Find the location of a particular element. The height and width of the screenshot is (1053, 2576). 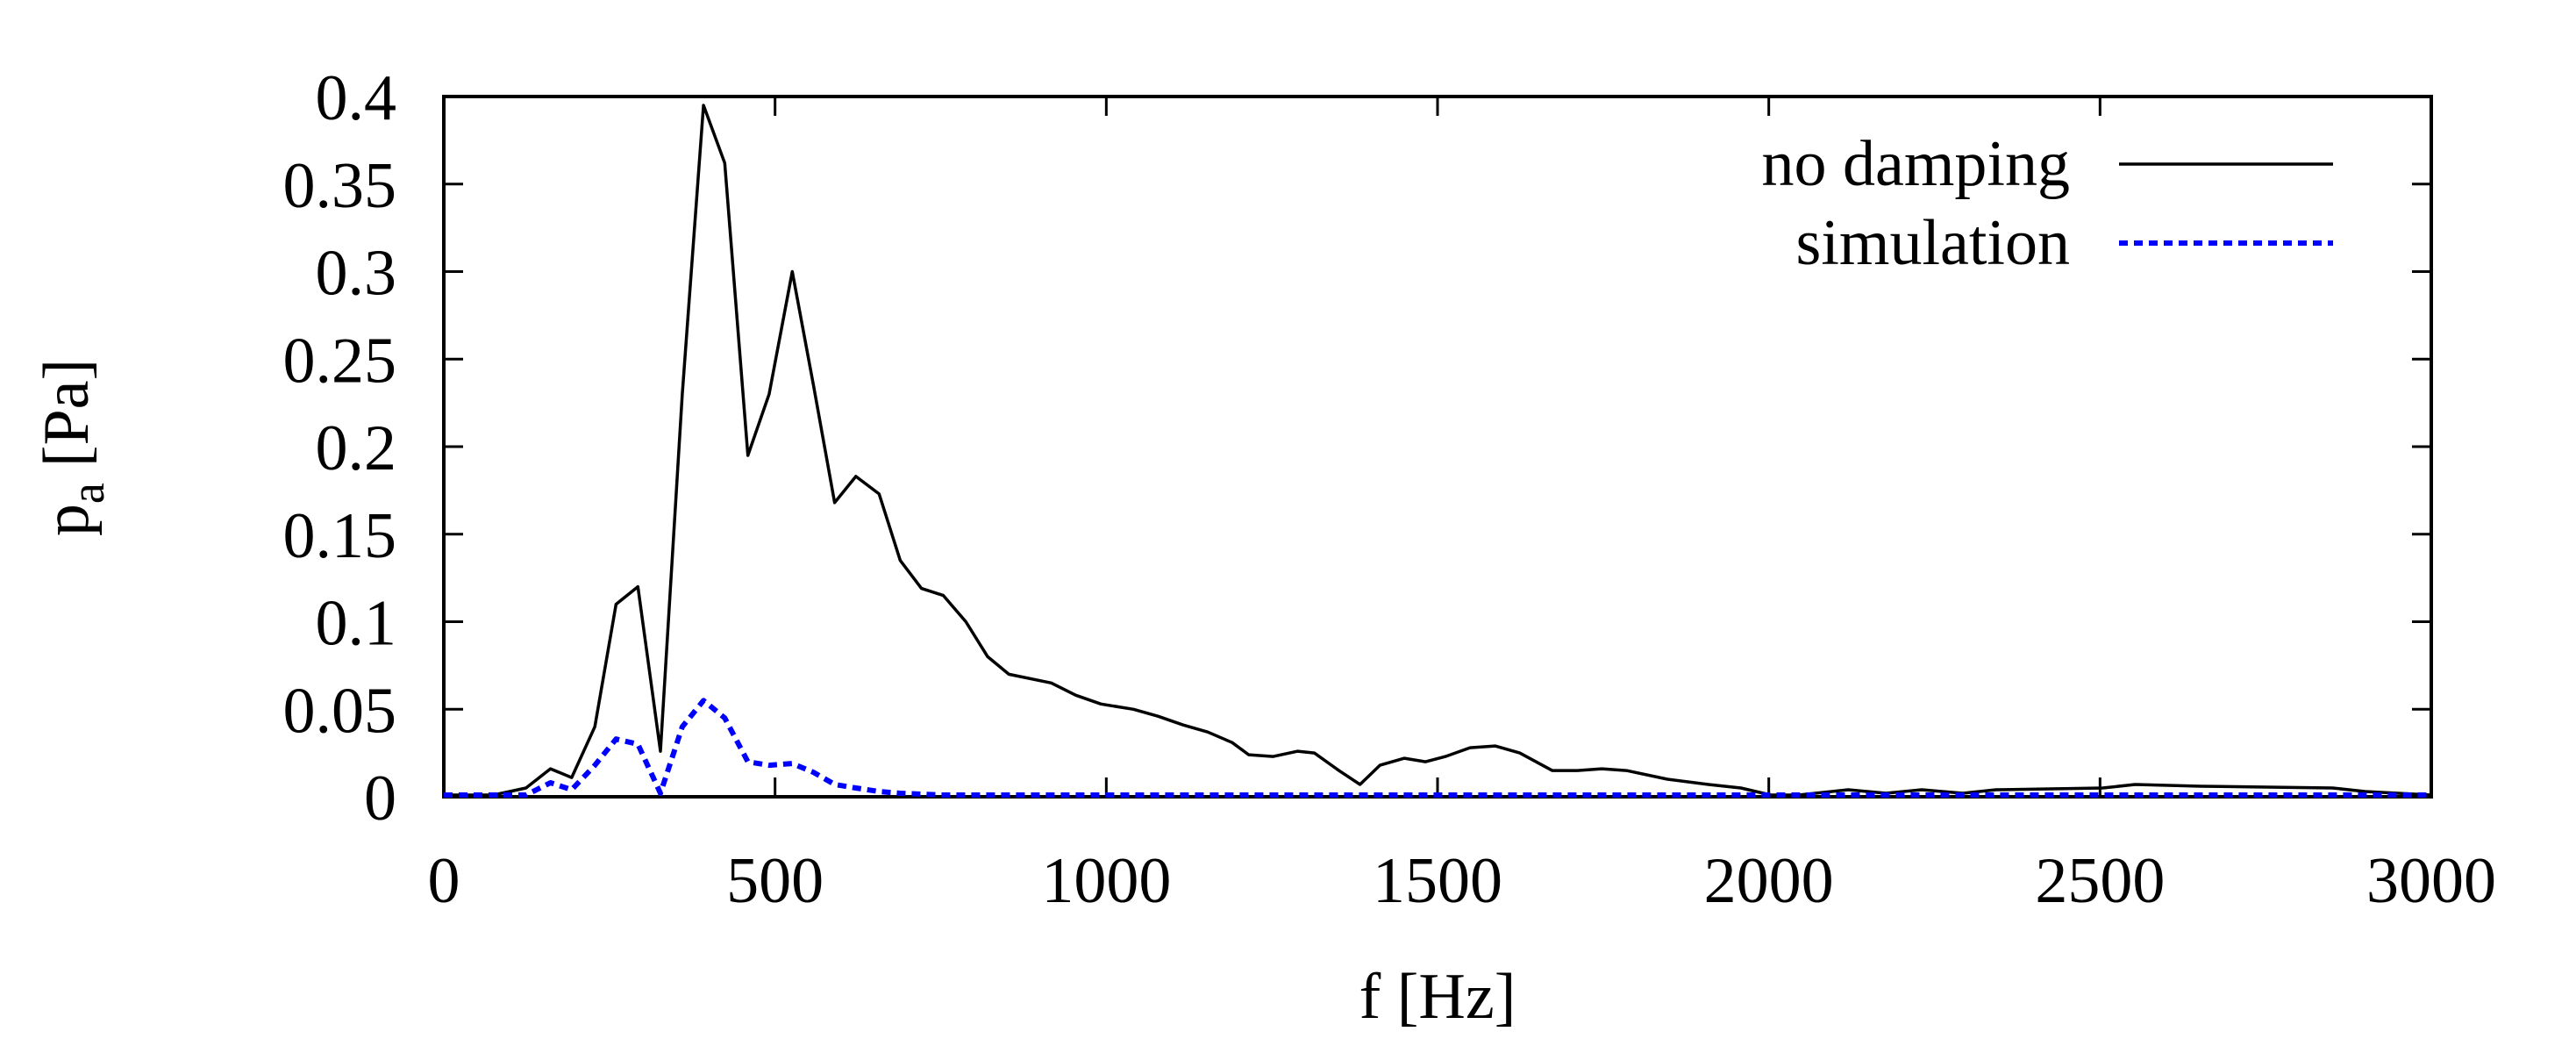

y-tick-label: 0.05 is located at coordinates (340, 711).